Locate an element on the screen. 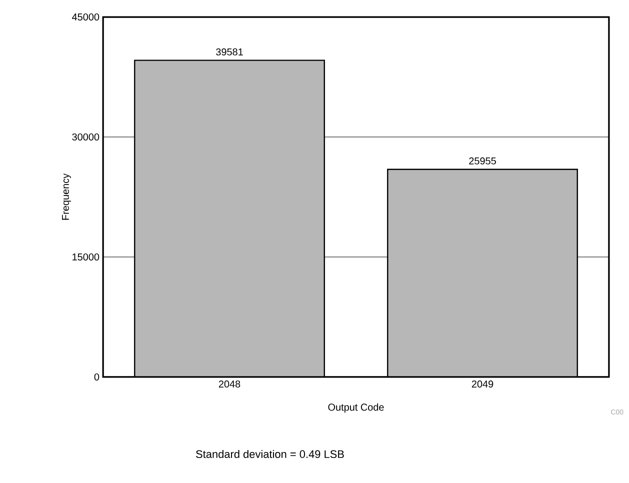 The height and width of the screenshot is (483, 629). x-axis-title: Output Code is located at coordinates (356, 408).